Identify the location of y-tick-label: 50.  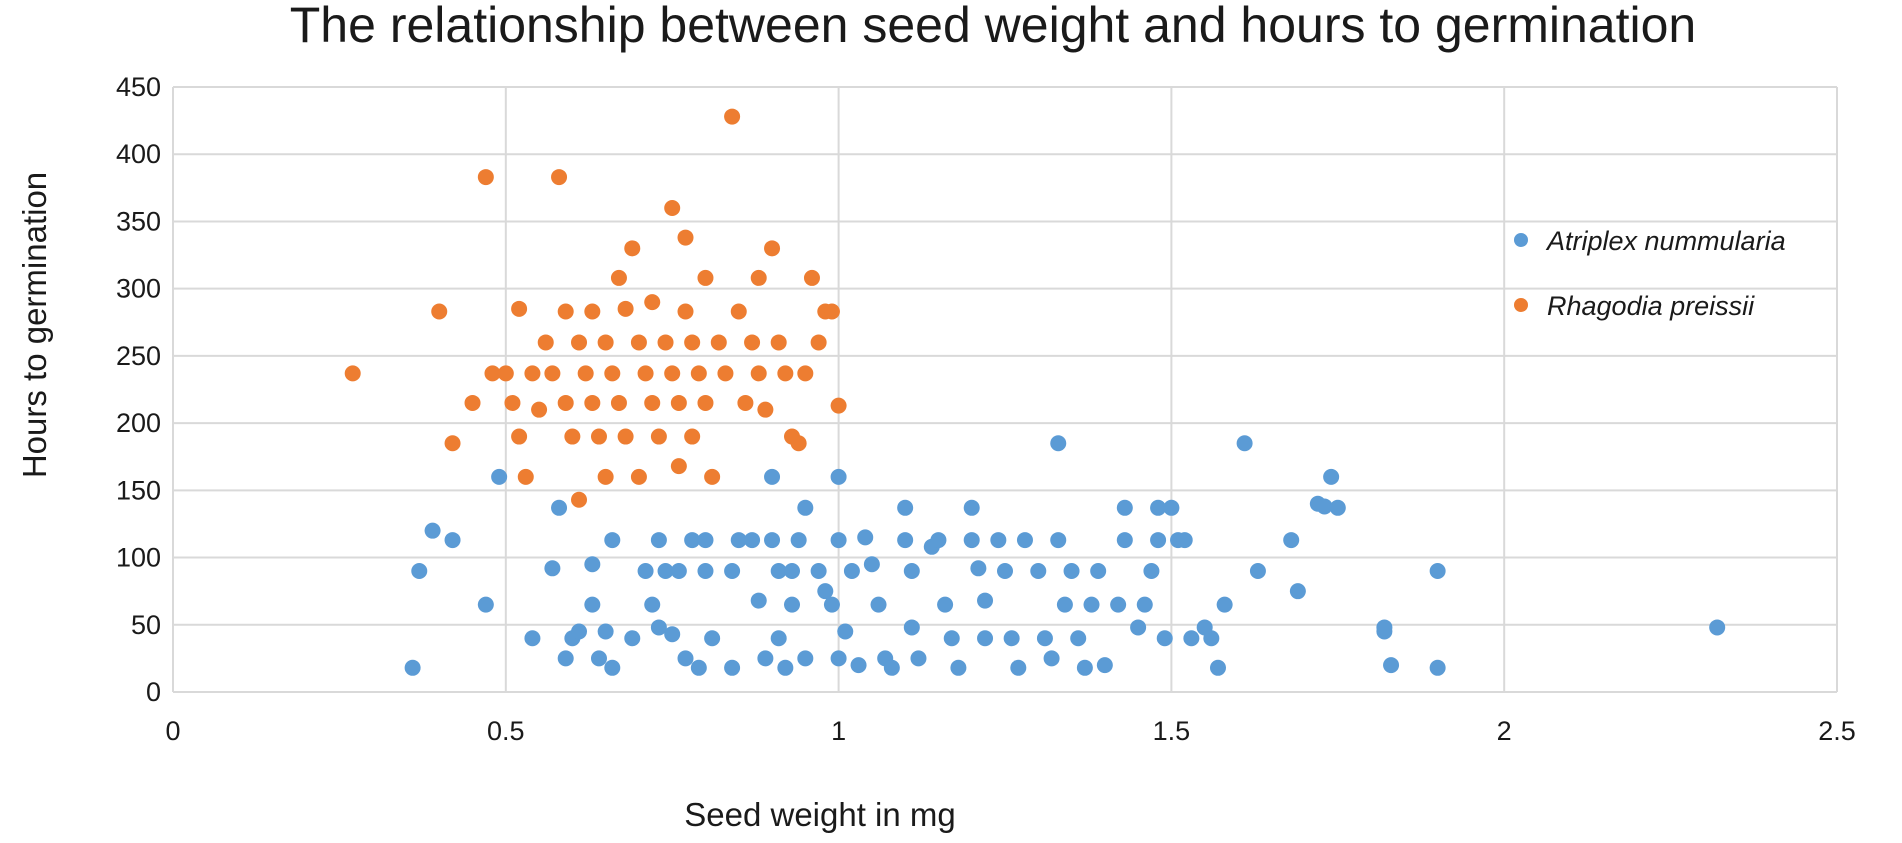
(146, 625).